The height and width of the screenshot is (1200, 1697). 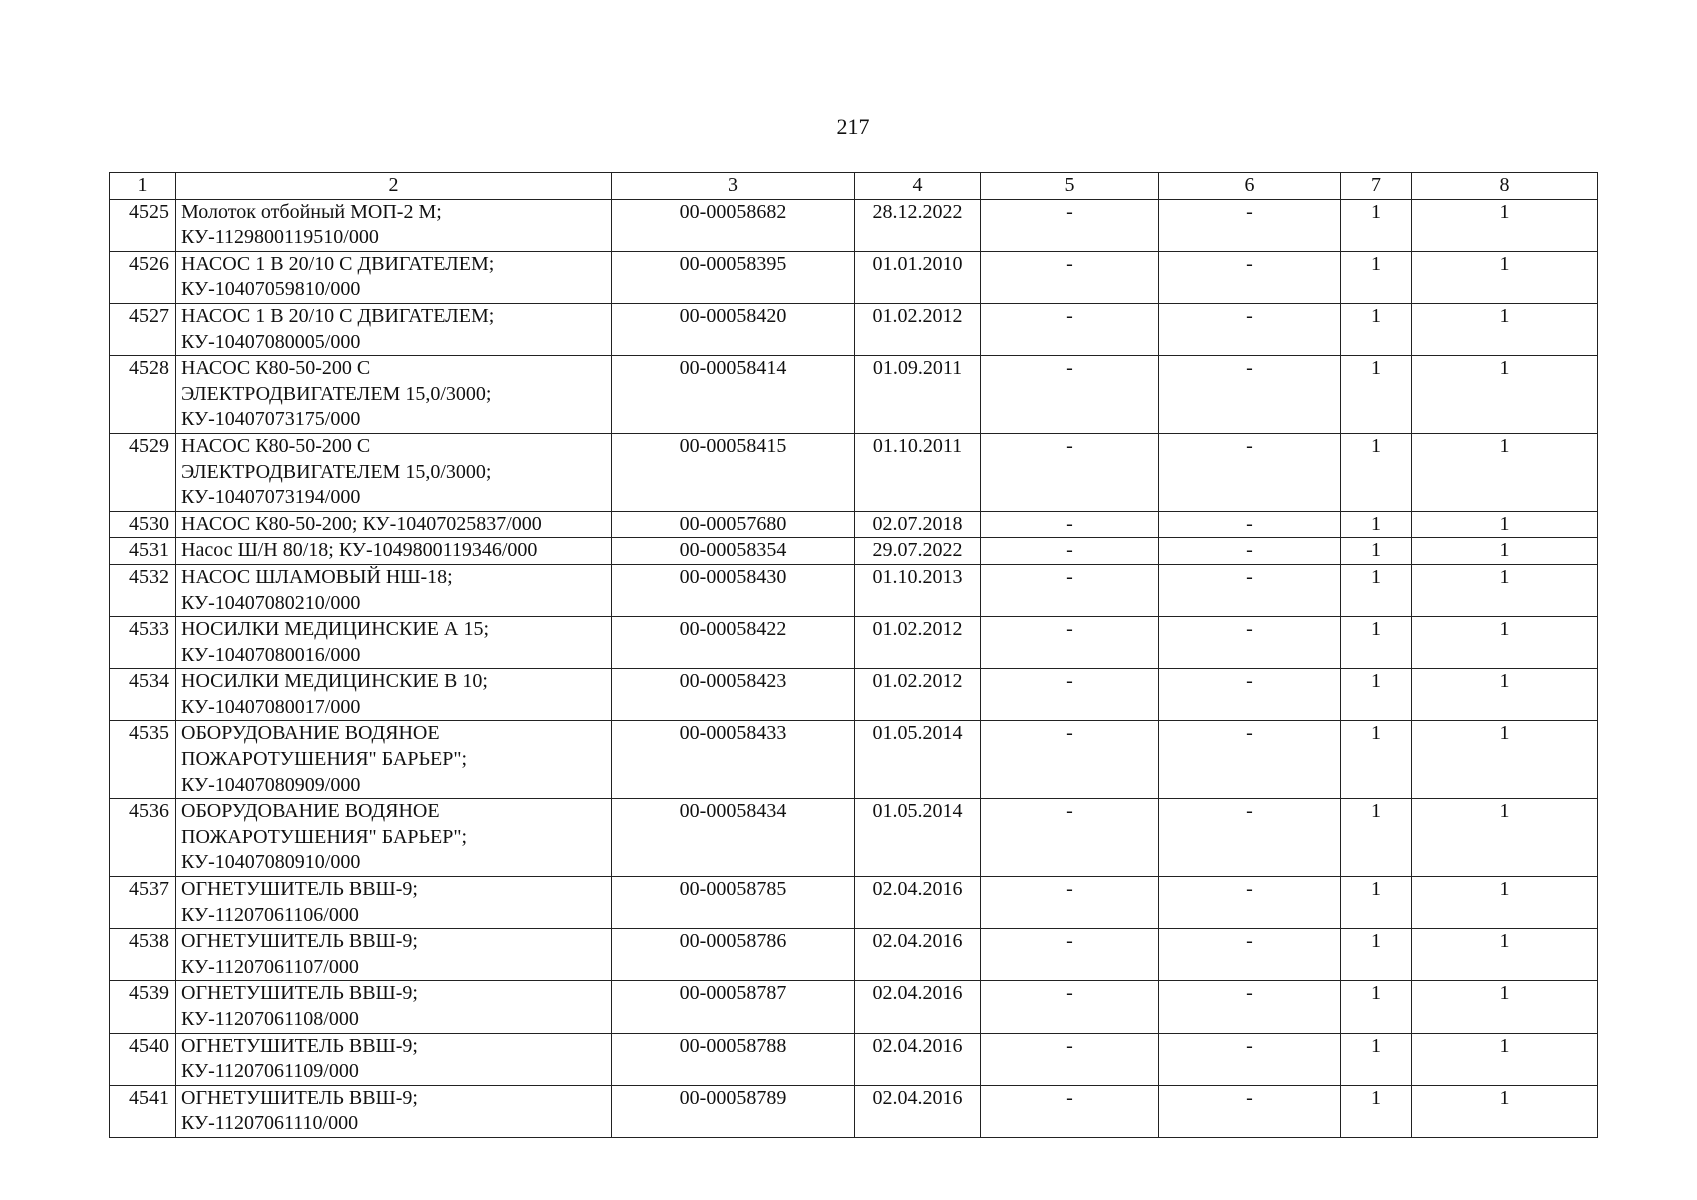 What do you see at coordinates (917, 590) in the screenshot?
I see `cell-date: 01.10.2013` at bounding box center [917, 590].